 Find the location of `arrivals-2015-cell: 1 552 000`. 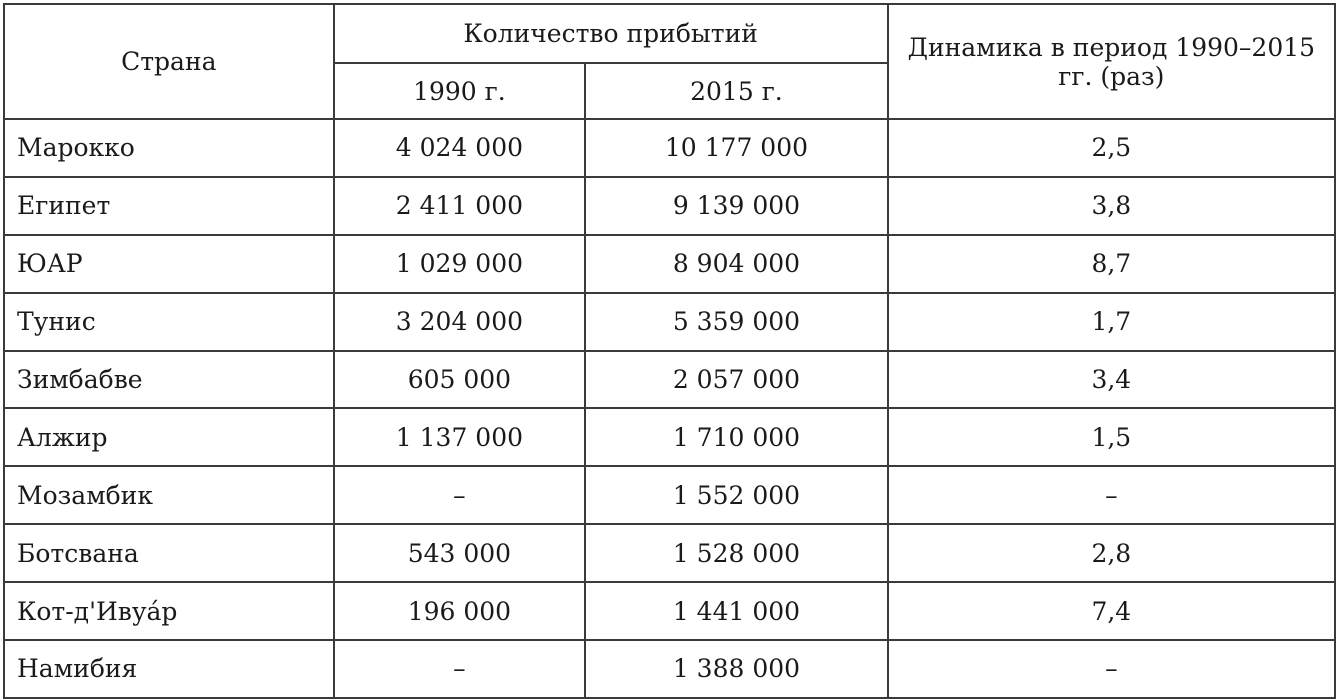

arrivals-2015-cell: 1 552 000 is located at coordinates (736, 495).